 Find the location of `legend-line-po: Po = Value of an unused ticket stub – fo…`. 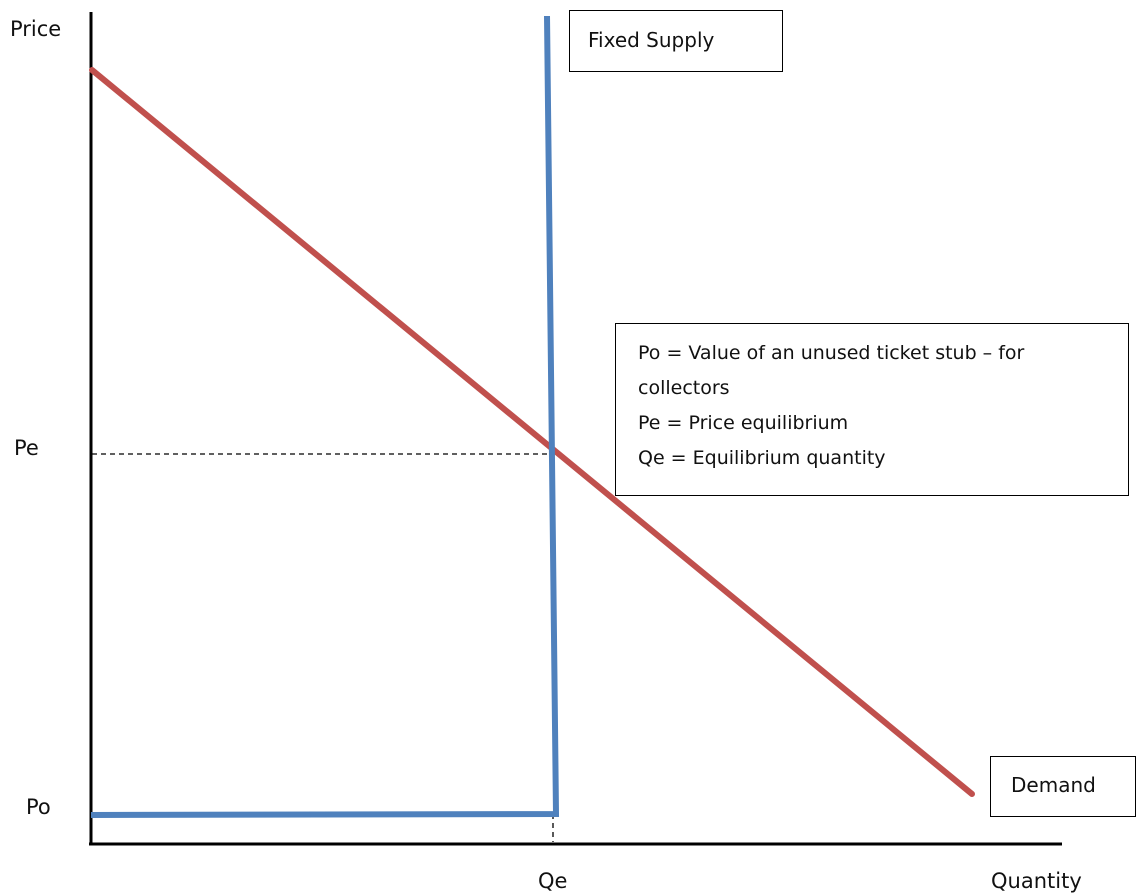

legend-line-po: Po = Value of an unused ticket stub – fo… is located at coordinates (831, 353).